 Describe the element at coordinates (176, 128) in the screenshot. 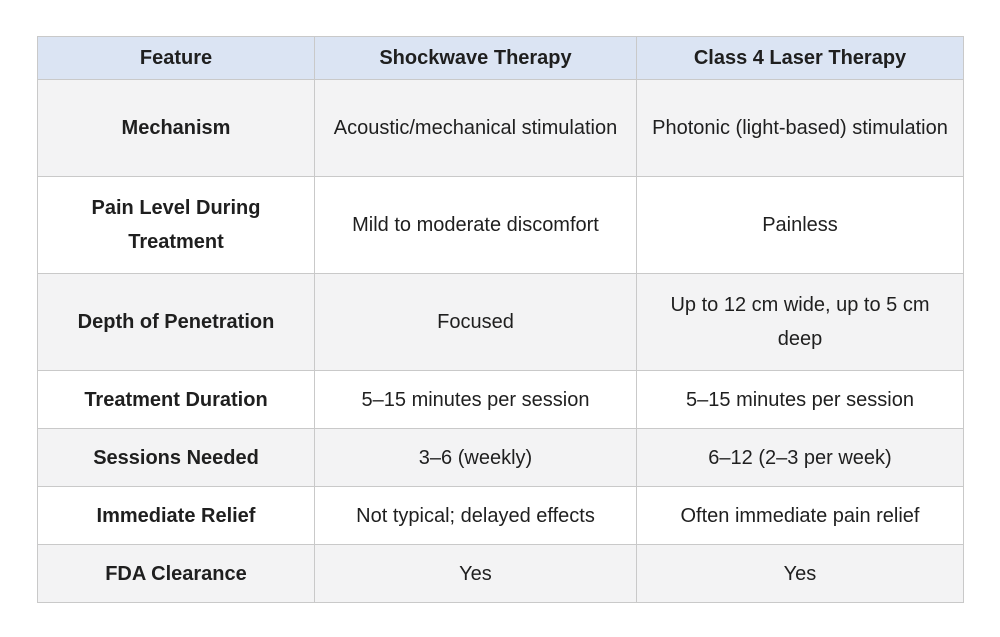

I see `feature-cell: Mechanism` at that location.